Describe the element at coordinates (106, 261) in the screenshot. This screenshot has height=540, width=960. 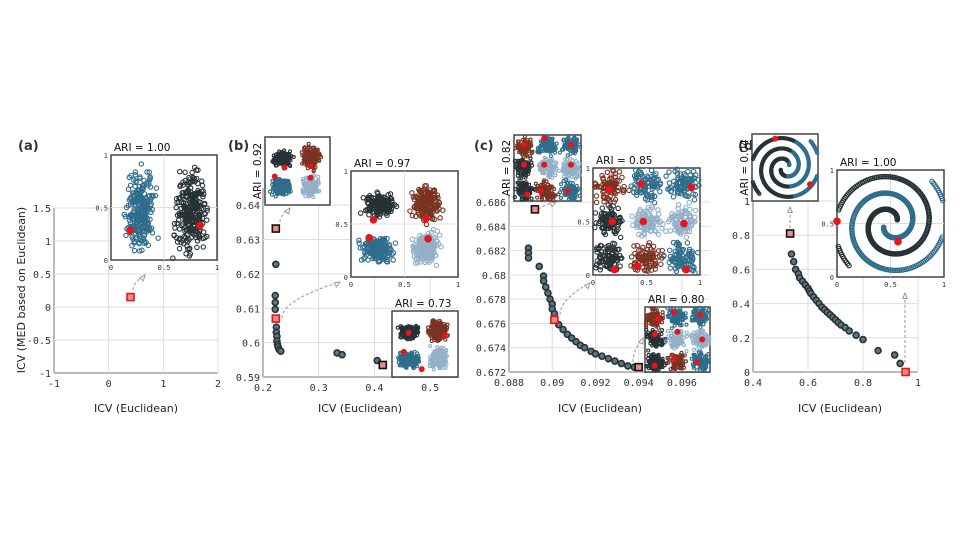
I see `inset-y-tick: 0` at that location.